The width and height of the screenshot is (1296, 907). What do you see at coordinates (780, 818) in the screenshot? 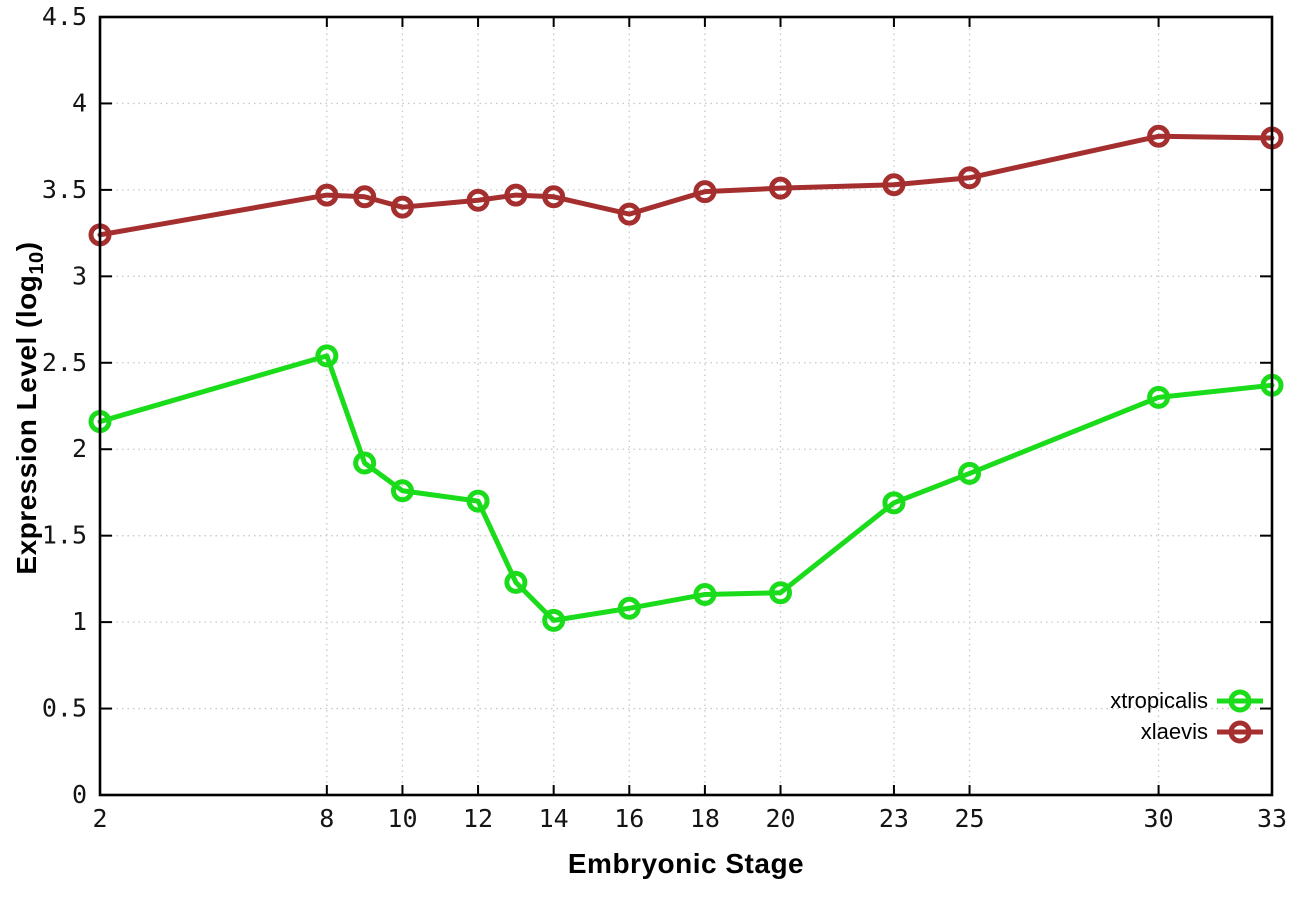
I see `x-axis-tick-label: 20` at bounding box center [780, 818].